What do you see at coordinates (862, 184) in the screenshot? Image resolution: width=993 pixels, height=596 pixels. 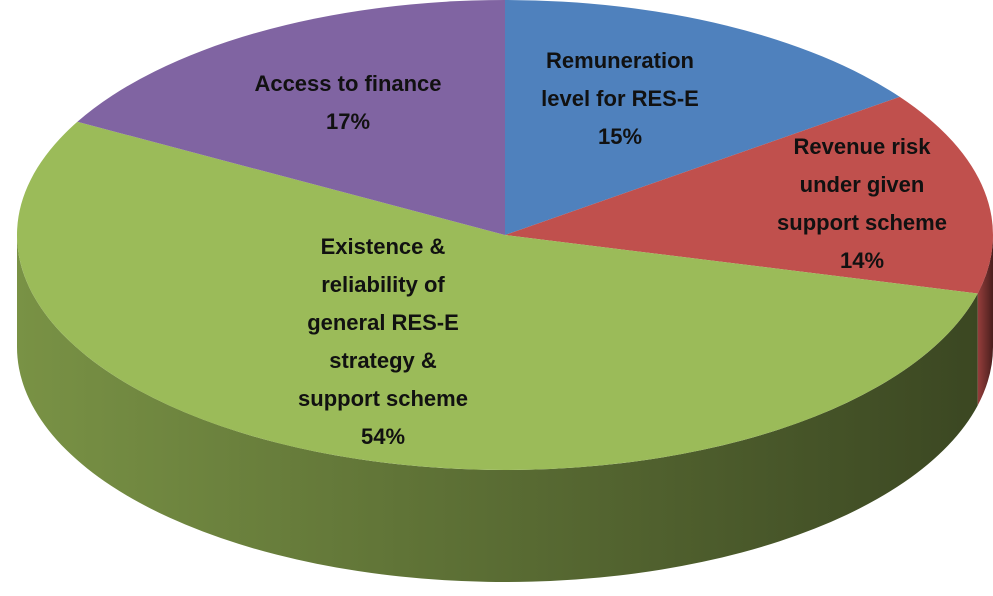 I see `category-label: Revenue risk under given support scheme` at bounding box center [862, 184].